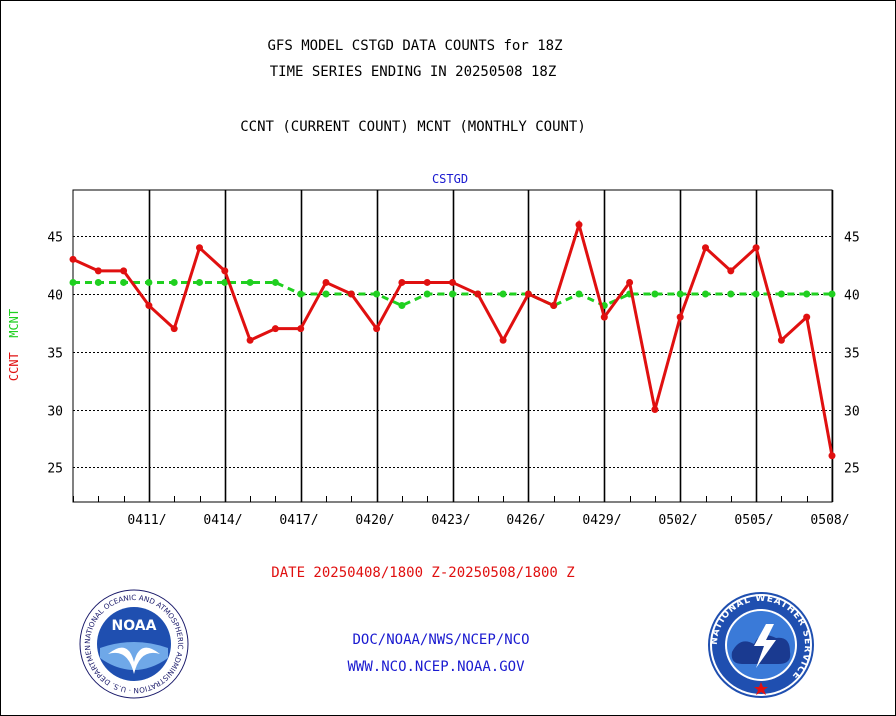 This screenshot has width=896, height=716. What do you see at coordinates (298, 520) in the screenshot?
I see `x-tick-label: 0417/` at bounding box center [298, 520].